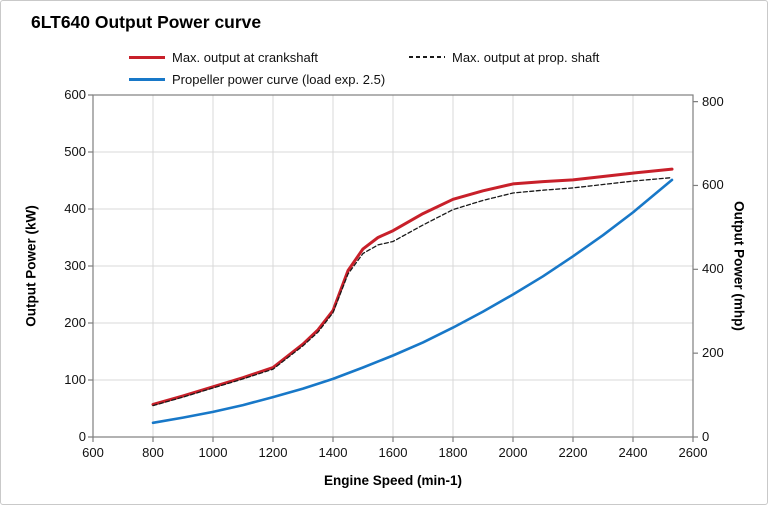  What do you see at coordinates (693, 452) in the screenshot?
I see `x-tick-label: 2600` at bounding box center [693, 452].